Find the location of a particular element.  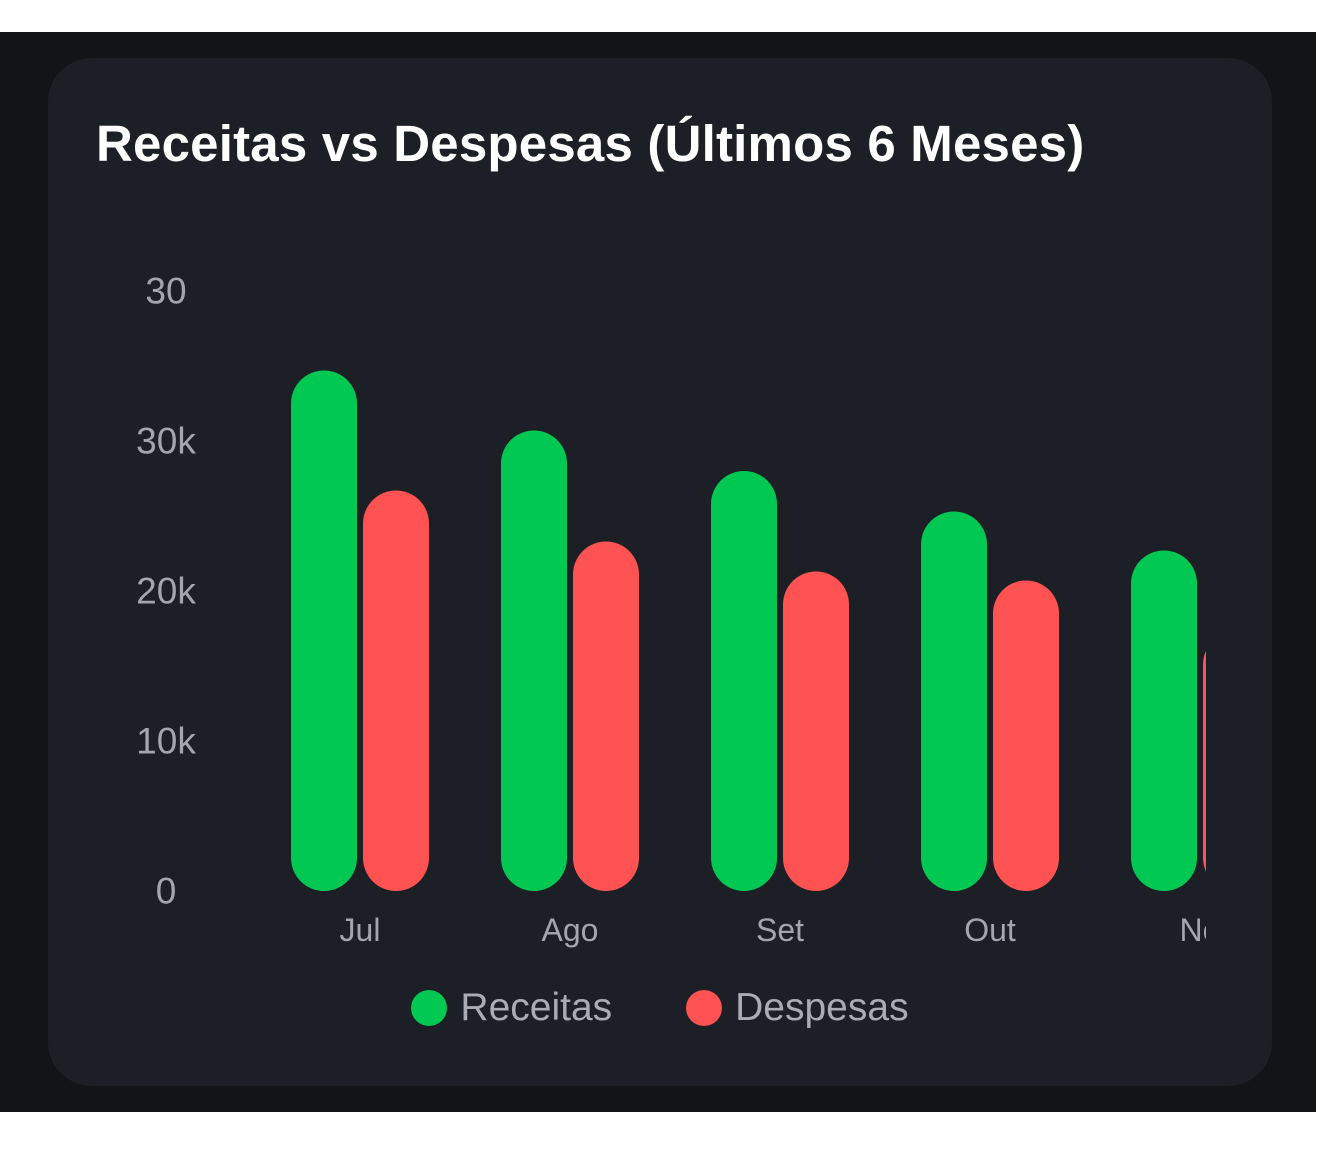

y-tick-label: 20k is located at coordinates (166, 591).